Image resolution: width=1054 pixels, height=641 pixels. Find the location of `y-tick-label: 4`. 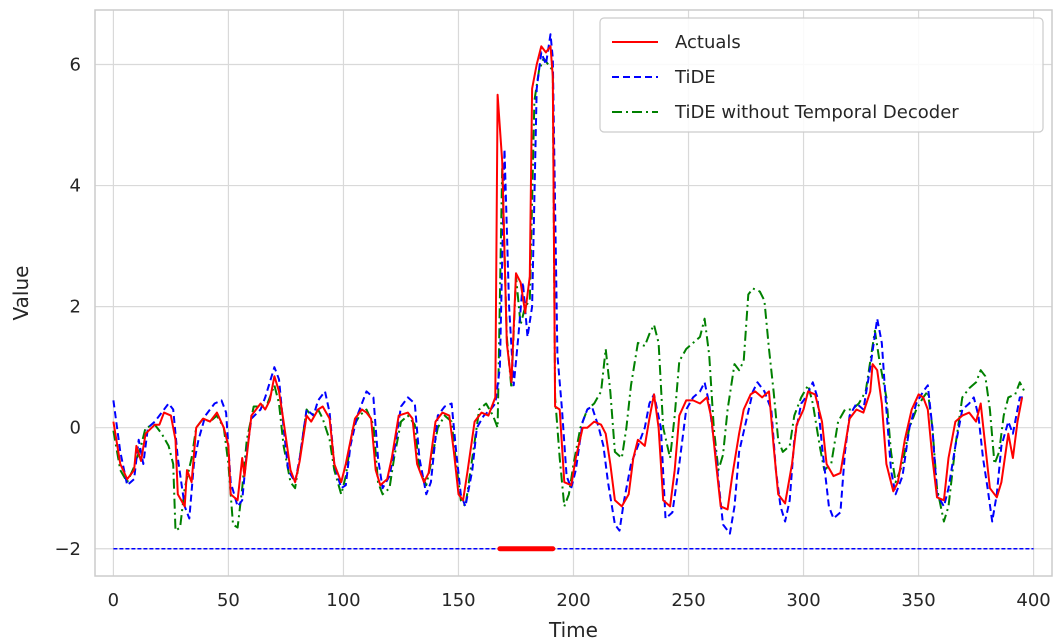

y-tick-label: 4 is located at coordinates (75, 186).